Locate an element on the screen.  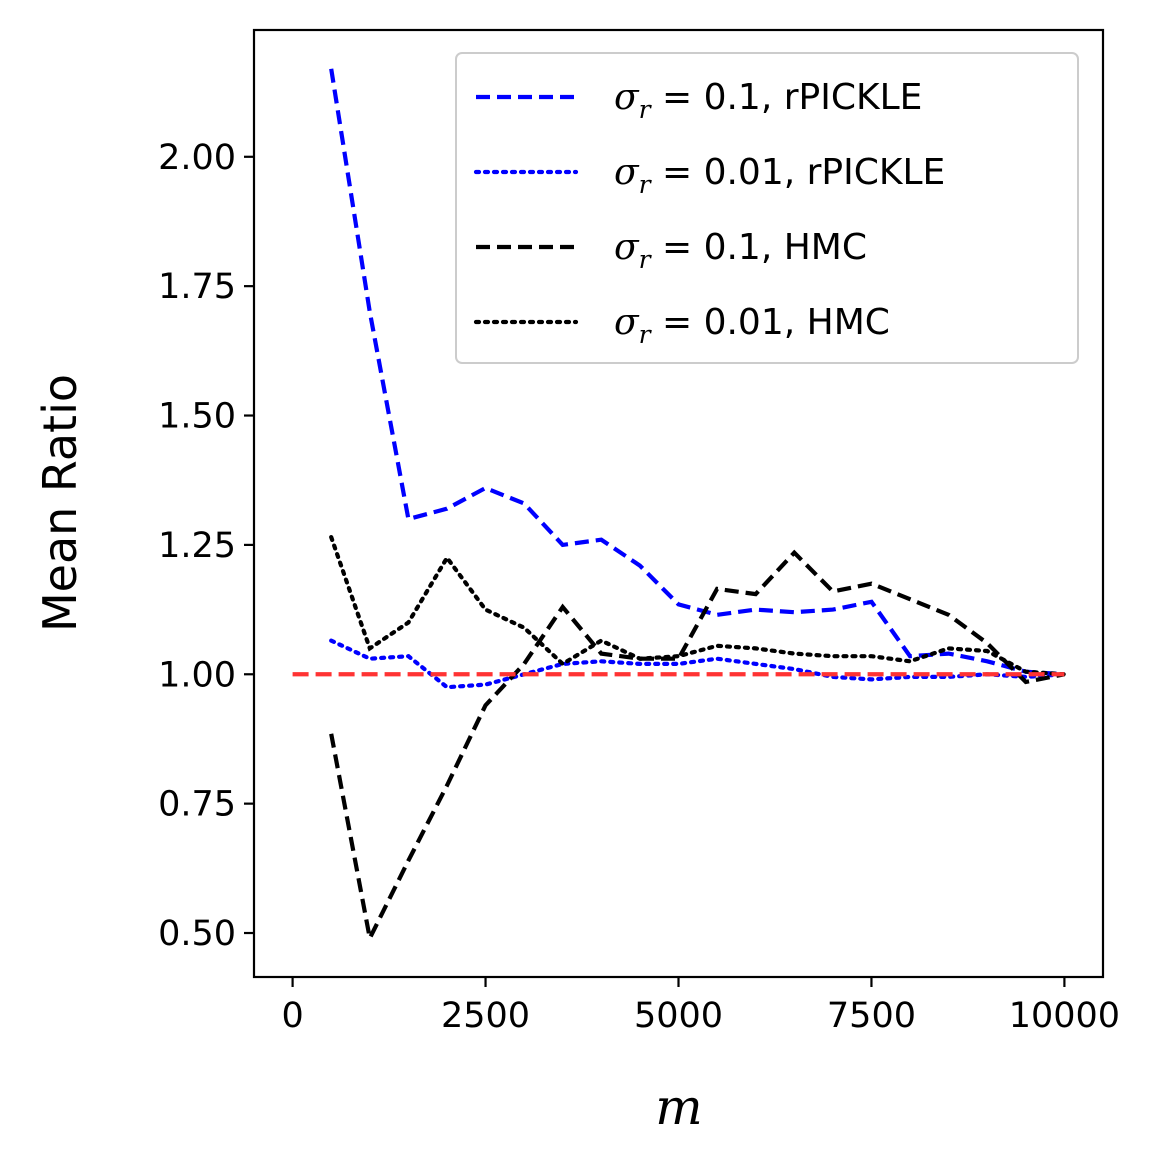
y-tick-label: 2.00 is located at coordinates (197, 158).